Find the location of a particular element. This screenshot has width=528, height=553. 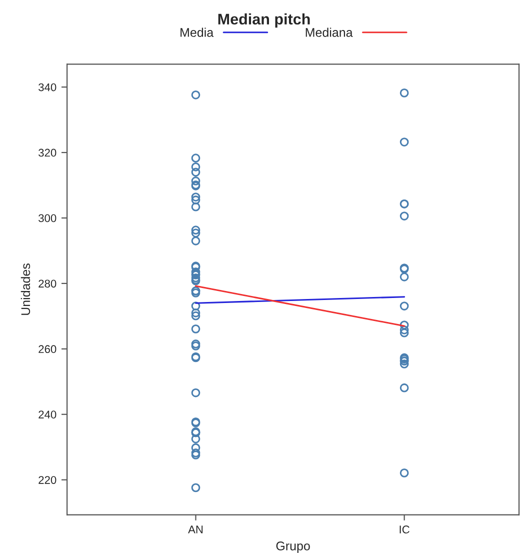

legend-label: Mediana is located at coordinates (329, 32).